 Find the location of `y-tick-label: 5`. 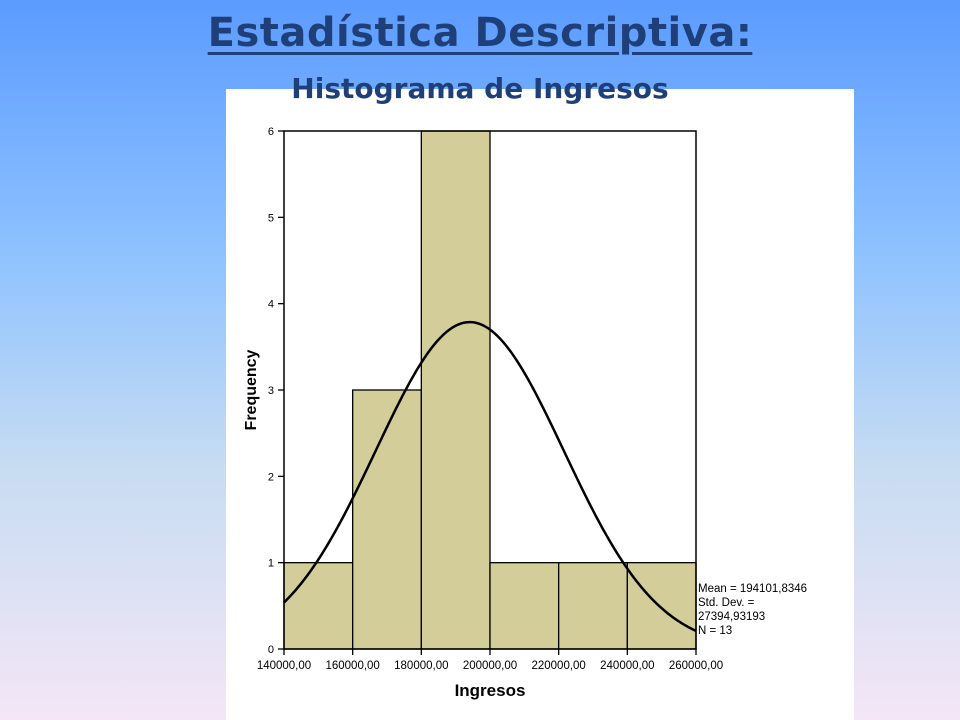

y-tick-label: 5 is located at coordinates (271, 218).